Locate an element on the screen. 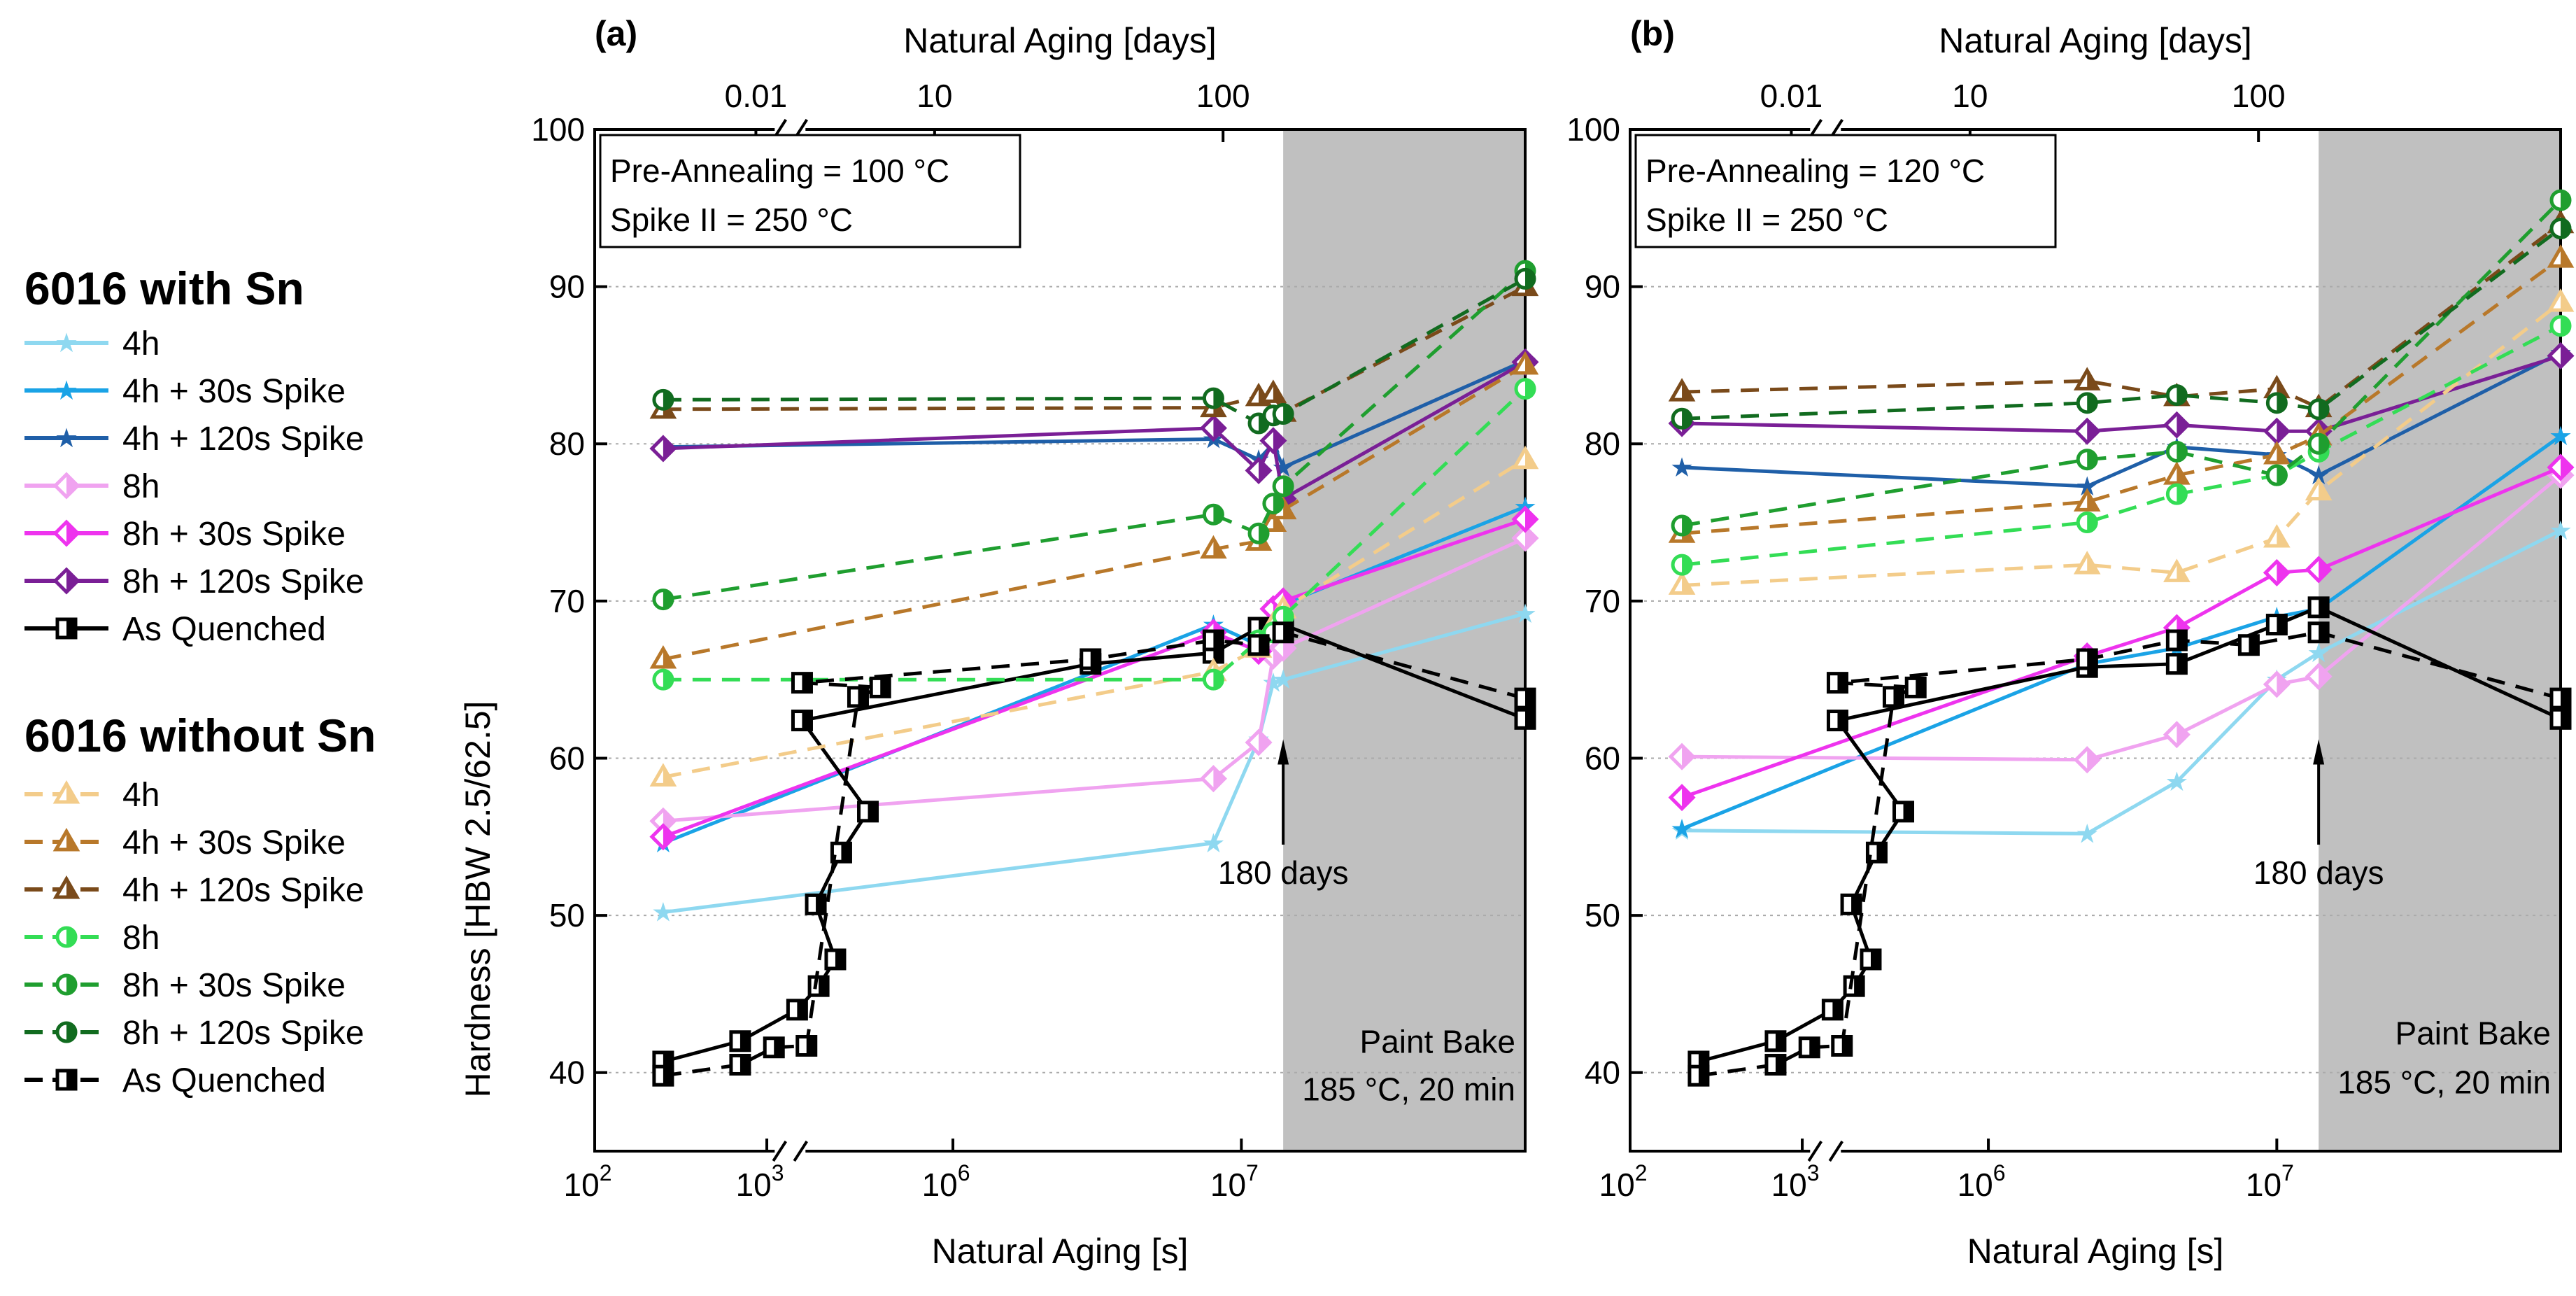 This screenshot has width=2576, height=1296. series-with-sn-8h is located at coordinates (1094, 679).